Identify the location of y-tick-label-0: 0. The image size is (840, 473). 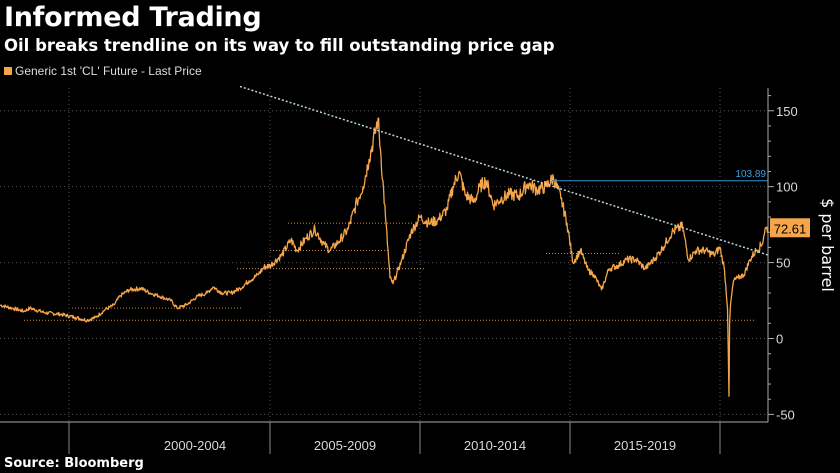
(779, 339).